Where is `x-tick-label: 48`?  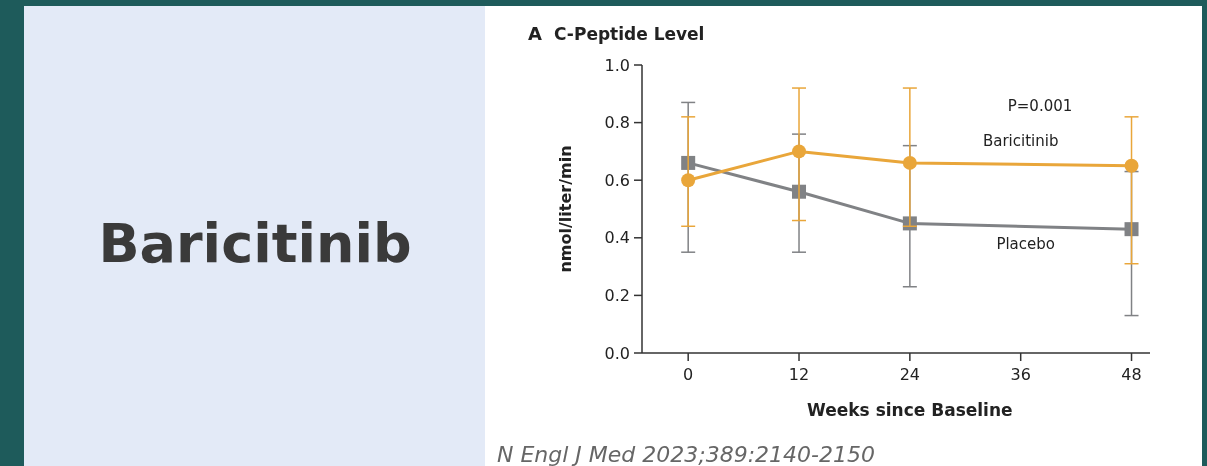
x-tick-label: 48 is located at coordinates (1131, 374).